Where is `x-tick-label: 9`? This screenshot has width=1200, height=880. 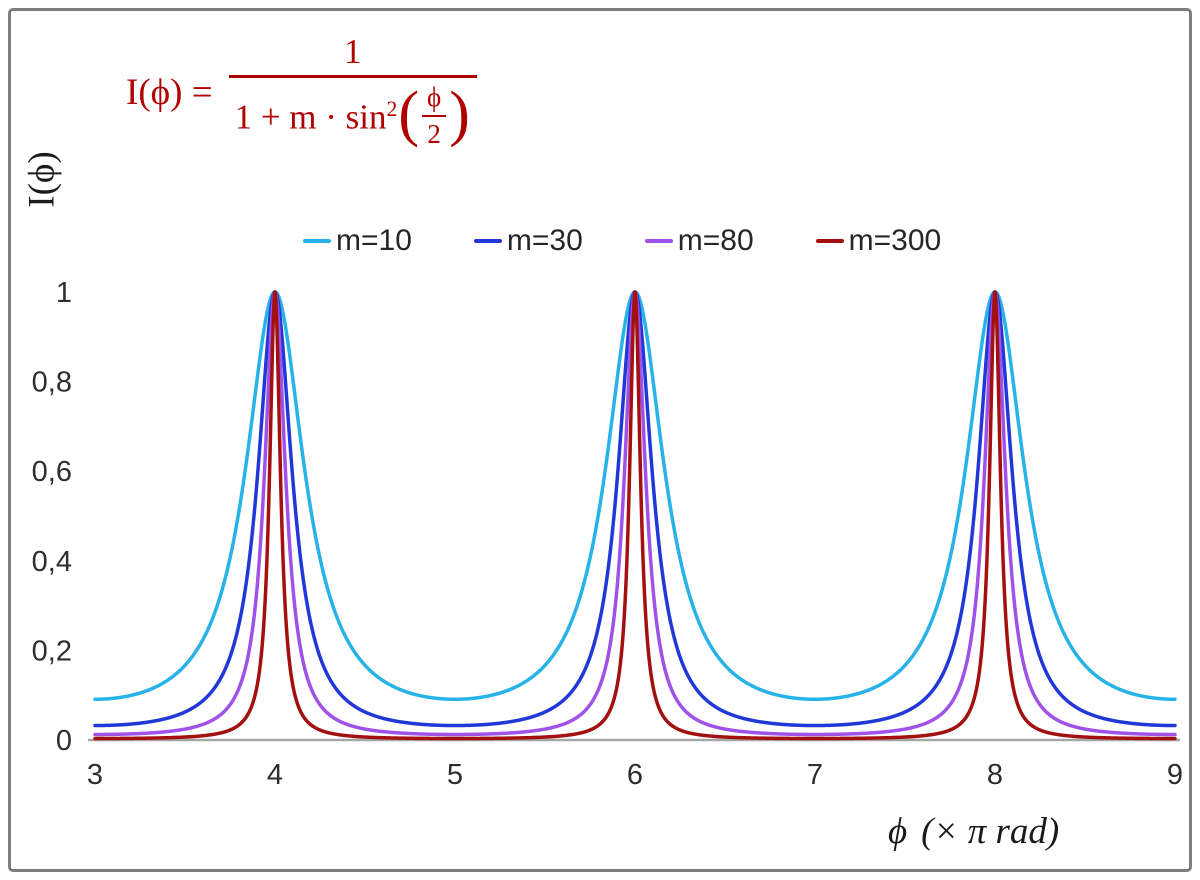 x-tick-label: 9 is located at coordinates (1175, 775).